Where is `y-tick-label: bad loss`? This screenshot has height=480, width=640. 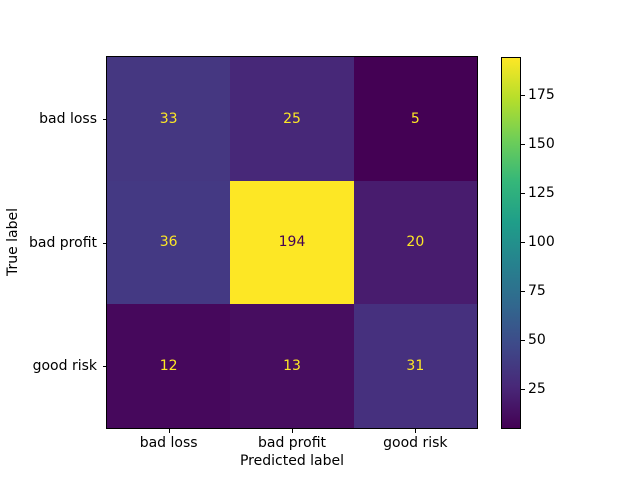
y-tick-label: bad loss is located at coordinates (68, 118).